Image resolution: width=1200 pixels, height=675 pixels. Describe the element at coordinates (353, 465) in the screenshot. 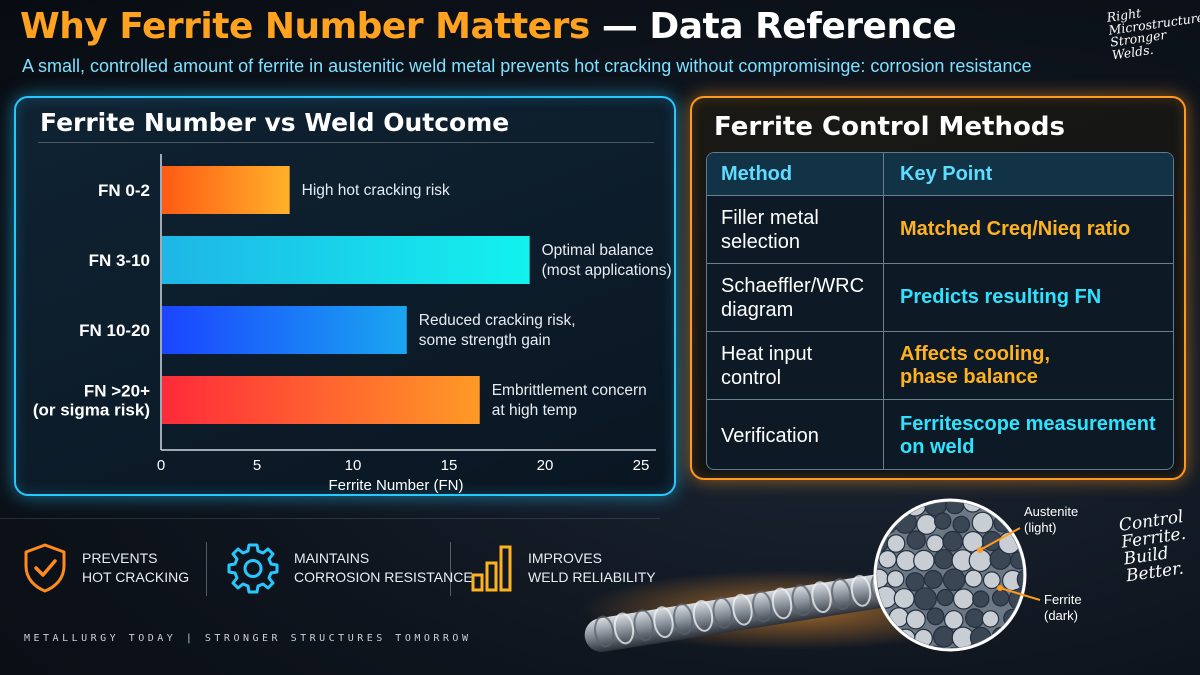

I see `x-tick-label: 10` at that location.